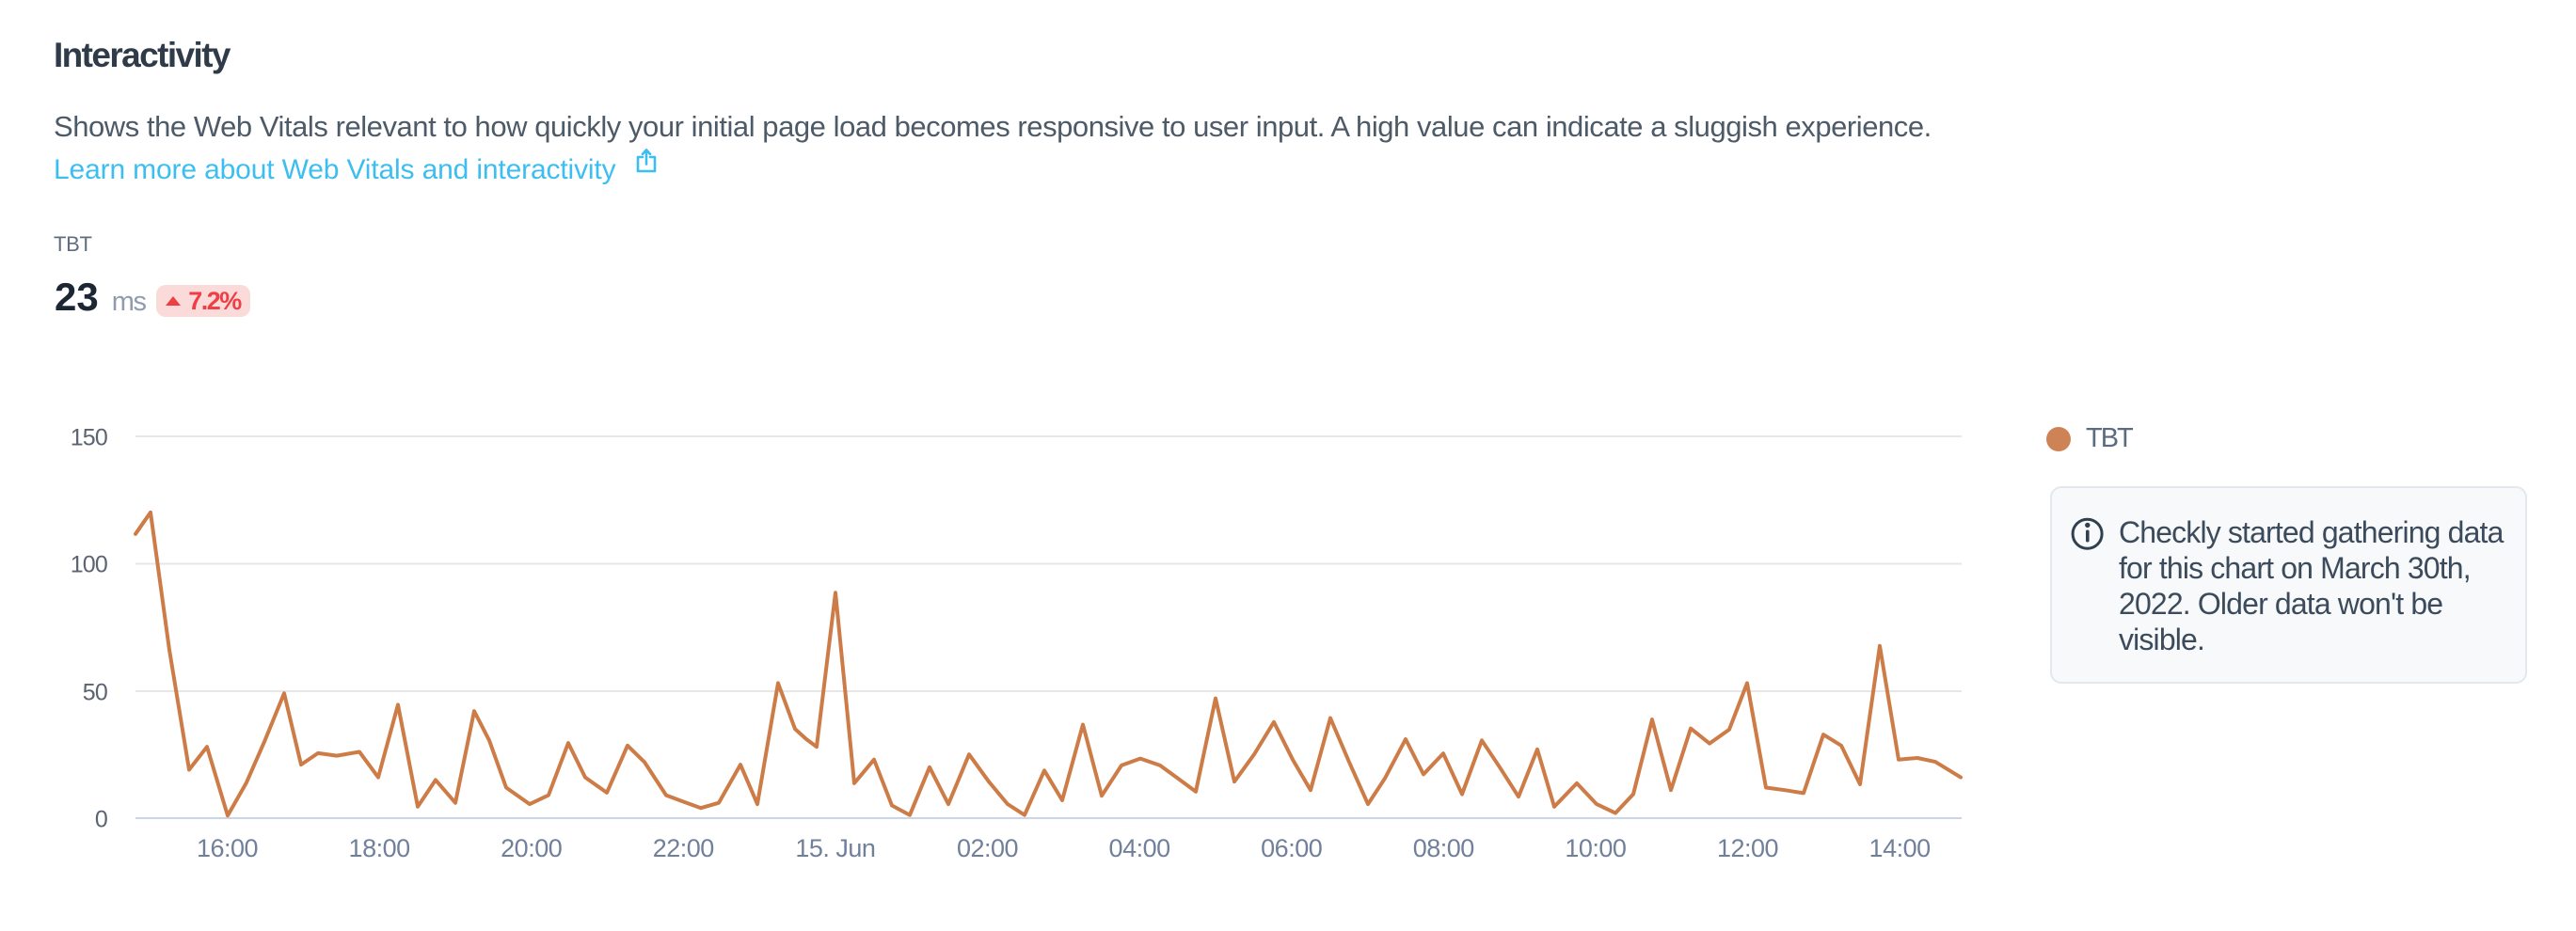  Describe the element at coordinates (95, 693) in the screenshot. I see `svg-text: 50` at that location.